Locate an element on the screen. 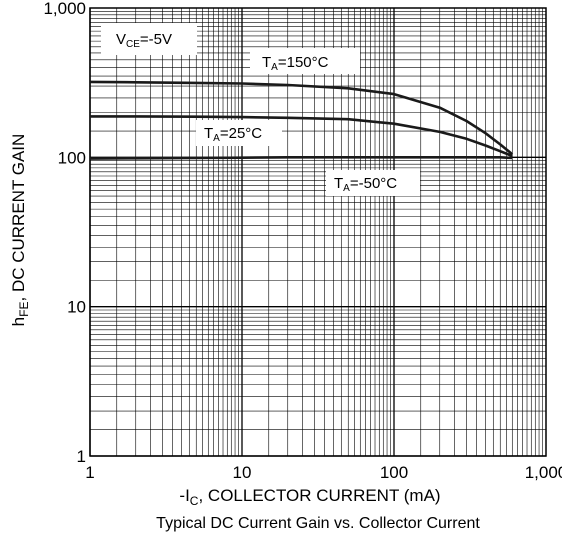  y-tick-label: 1 is located at coordinates (81, 456).